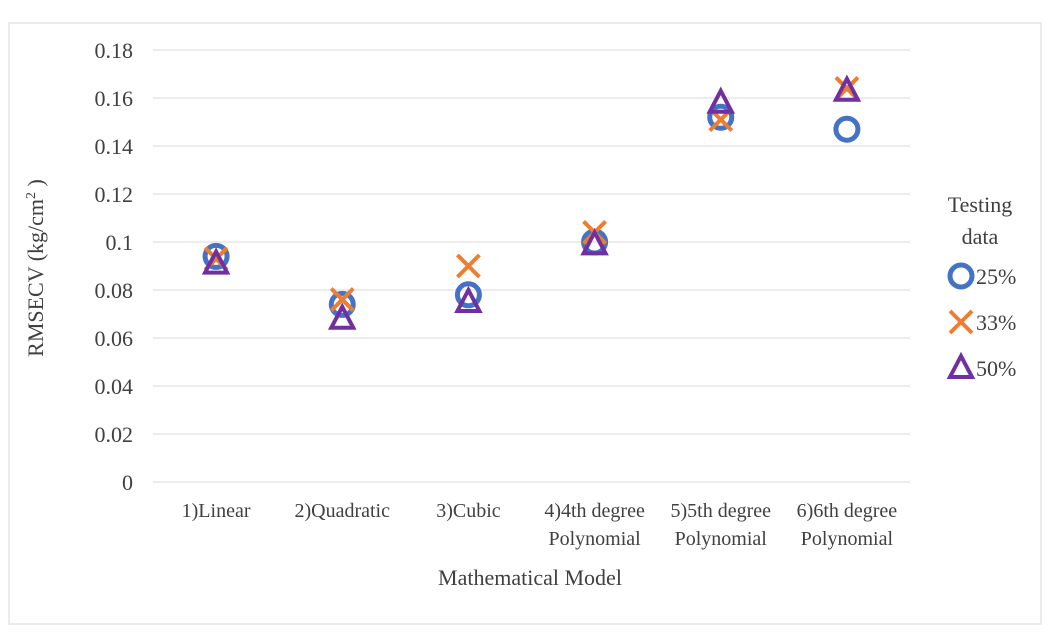 This screenshot has height=635, width=1056. Describe the element at coordinates (468, 511) in the screenshot. I see `x-tick-label: 3)Cubic` at that location.